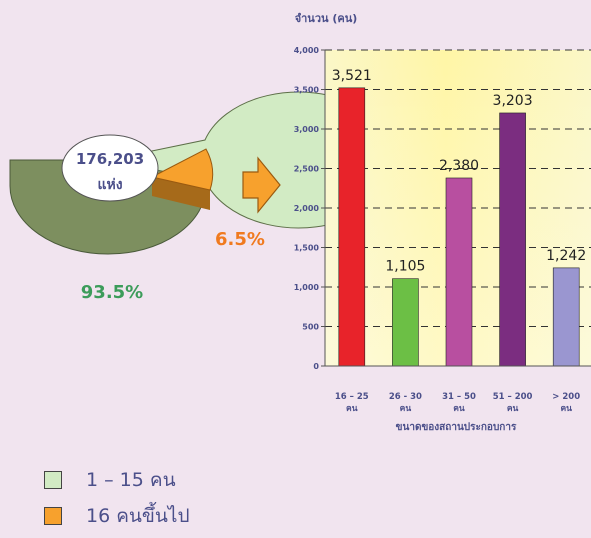  I want to click on x-tick-label: > 200, so click(566, 397).